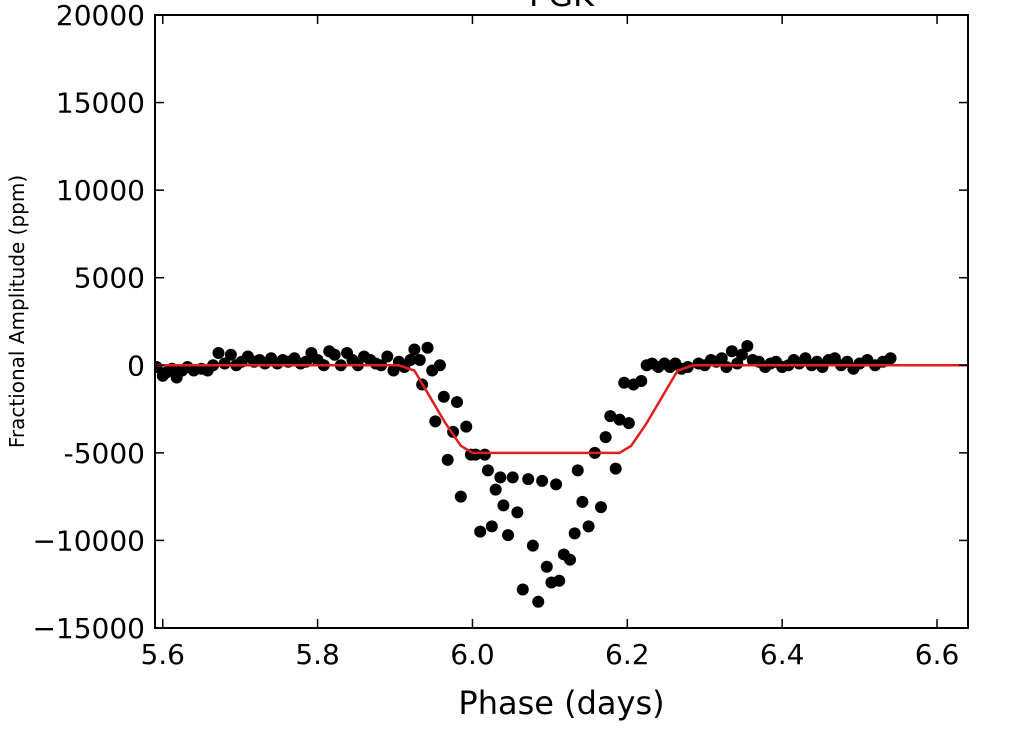  What do you see at coordinates (937, 654) in the screenshot?
I see `x-tick-label: 6.6` at bounding box center [937, 654].